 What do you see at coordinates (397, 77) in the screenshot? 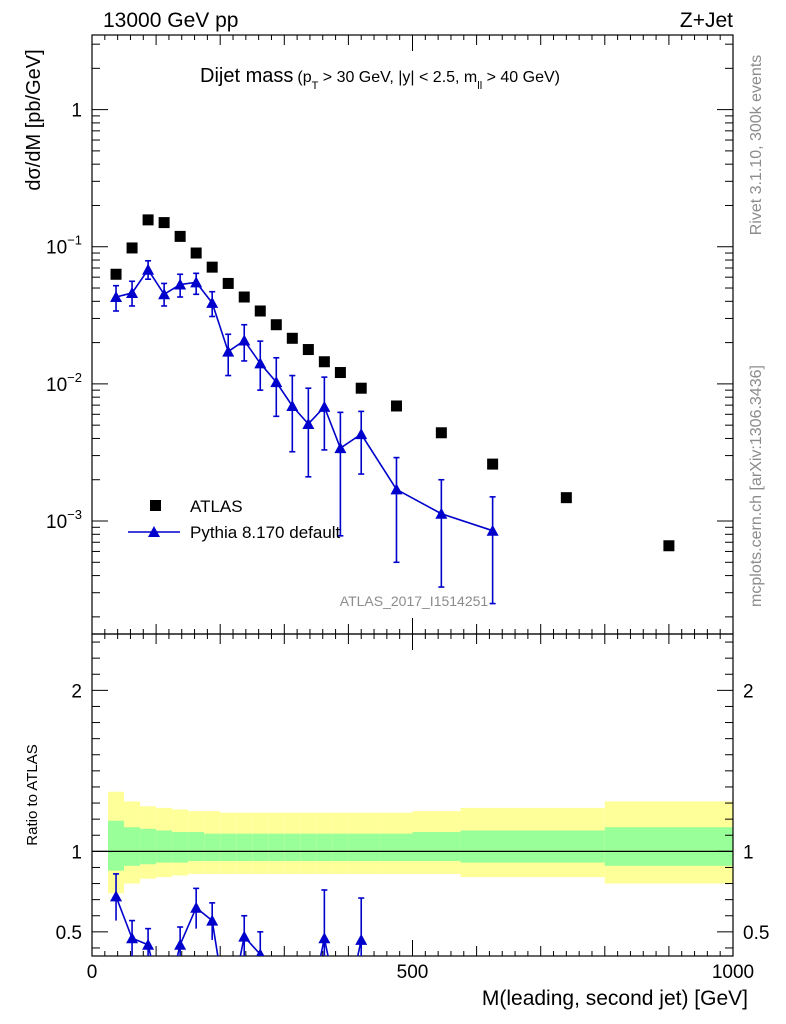
I see `title-mid: > 30 GeV, |y| < 2.5, m` at bounding box center [397, 77].